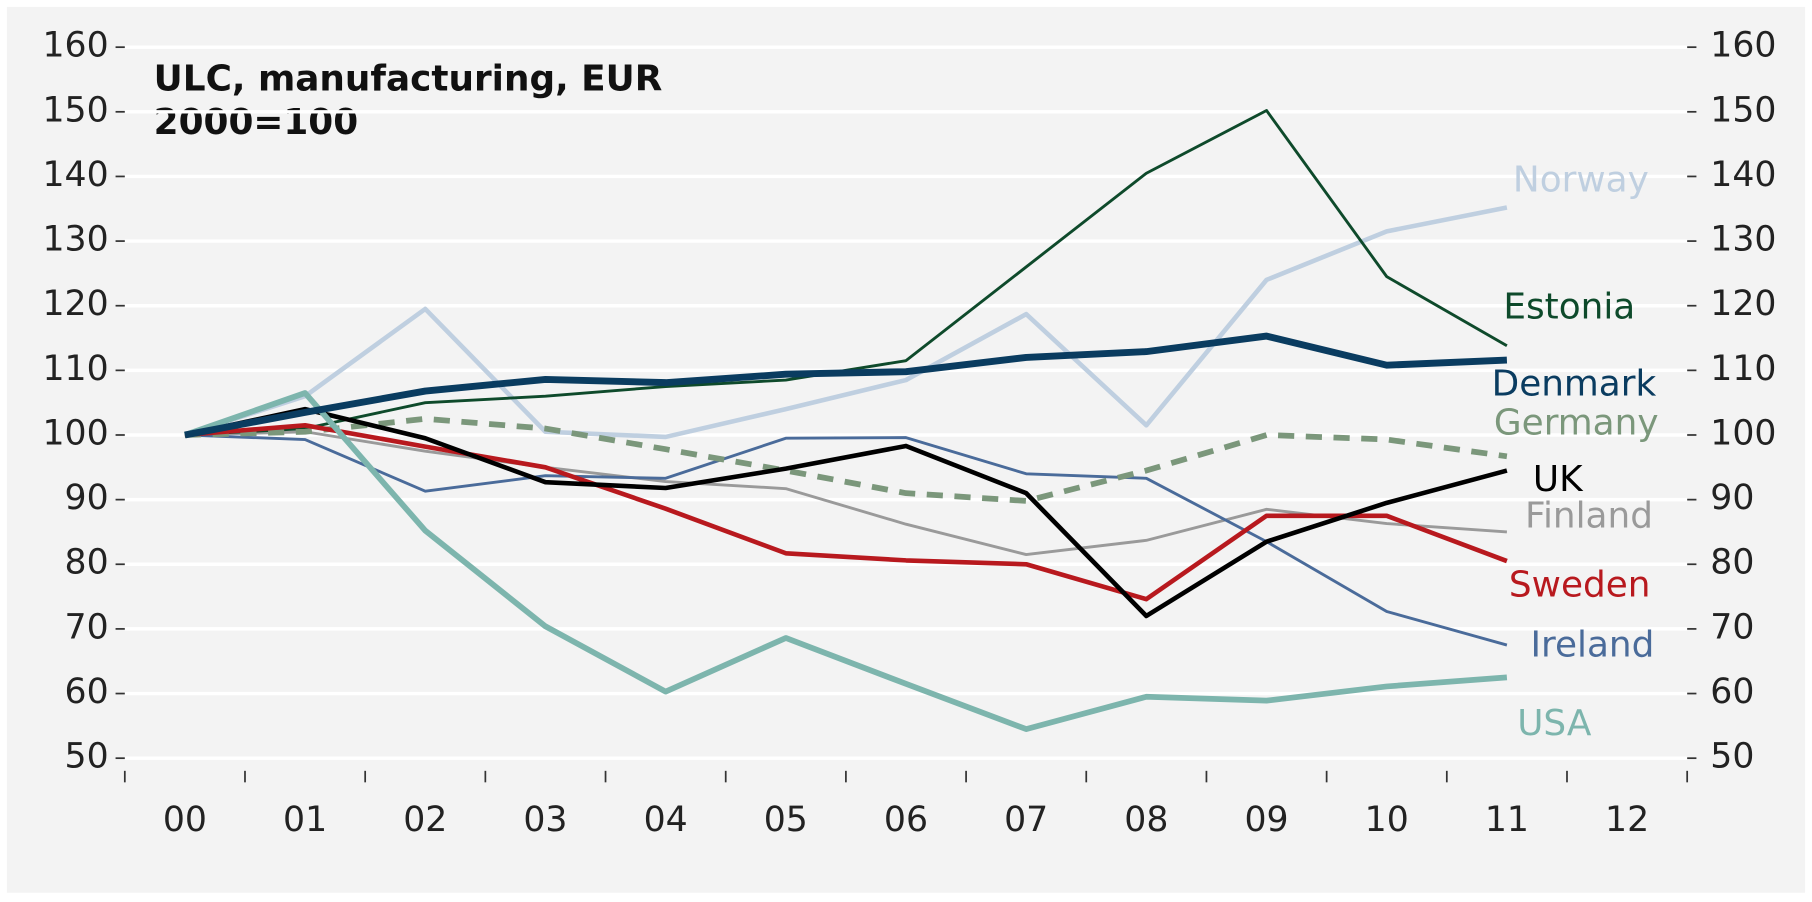  Describe the element at coordinates (75, 304) in the screenshot. I see `y-tick-label: 120` at that location.